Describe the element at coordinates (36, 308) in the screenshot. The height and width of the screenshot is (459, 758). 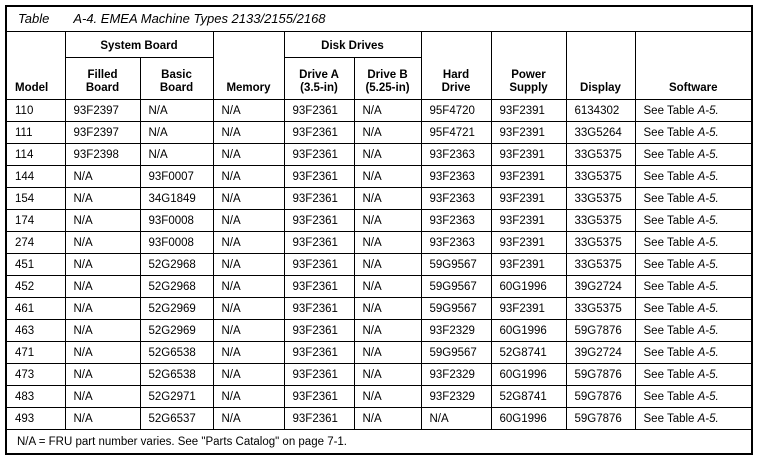
I see `model-cell: 461` at that location.